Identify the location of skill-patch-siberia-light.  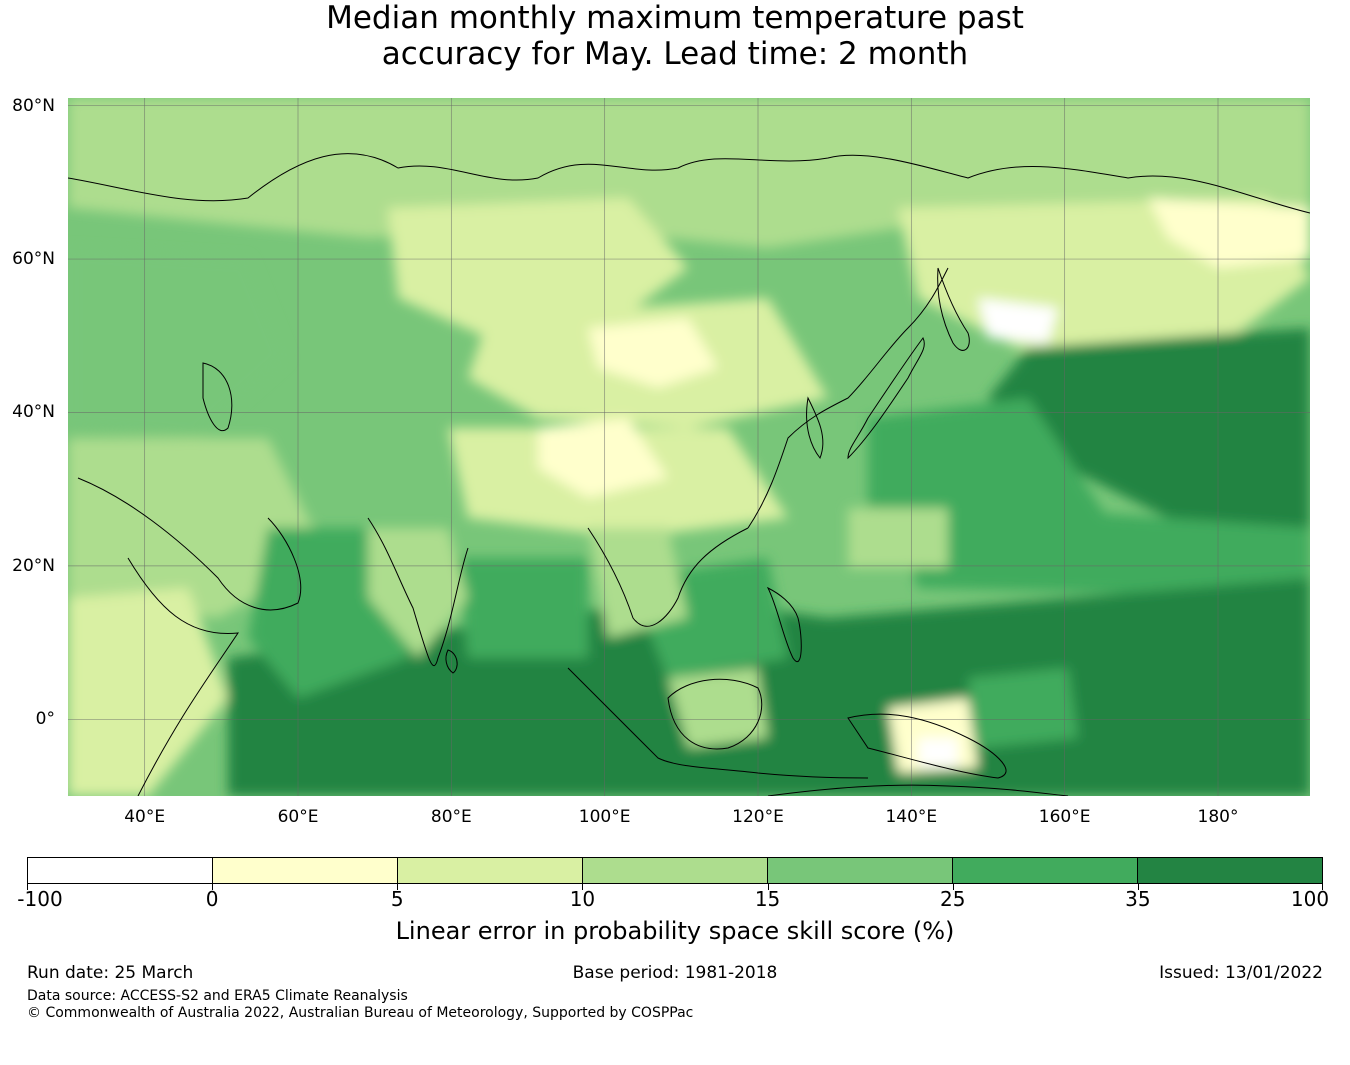
(538, 268).